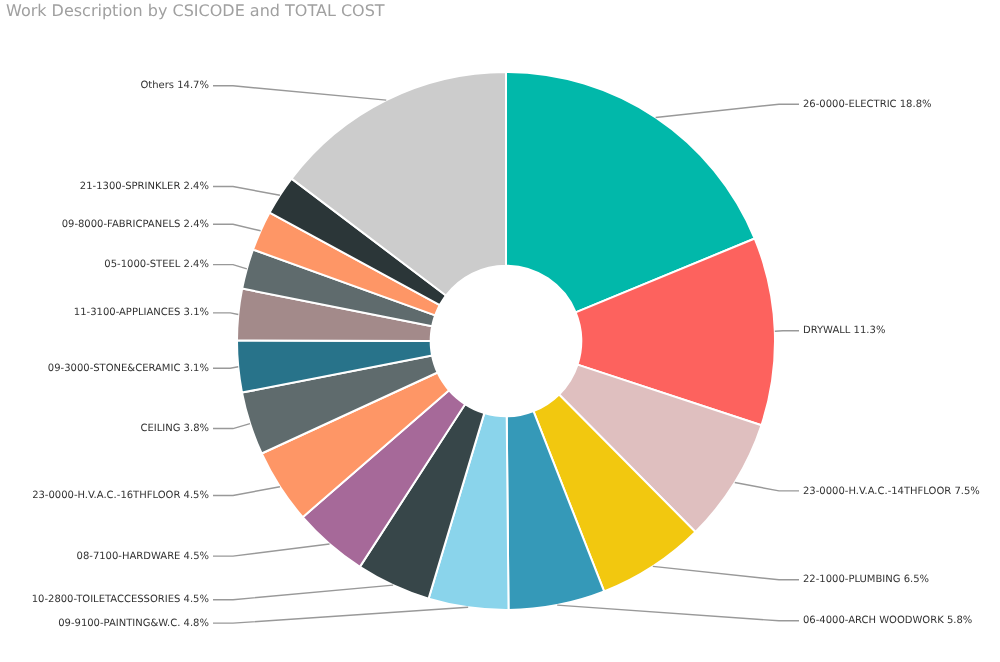  I want to click on chart-title: Work Description by CSICODE and TOTAL COST, so click(195, 11).